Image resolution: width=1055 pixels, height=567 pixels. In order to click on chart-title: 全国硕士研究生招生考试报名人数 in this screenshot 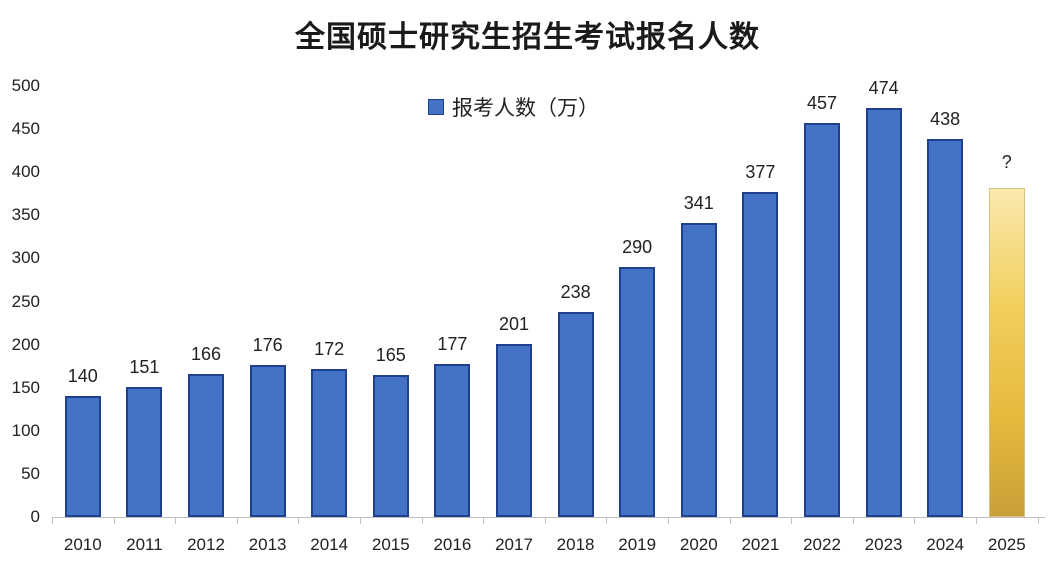, I will do `click(527, 37)`.